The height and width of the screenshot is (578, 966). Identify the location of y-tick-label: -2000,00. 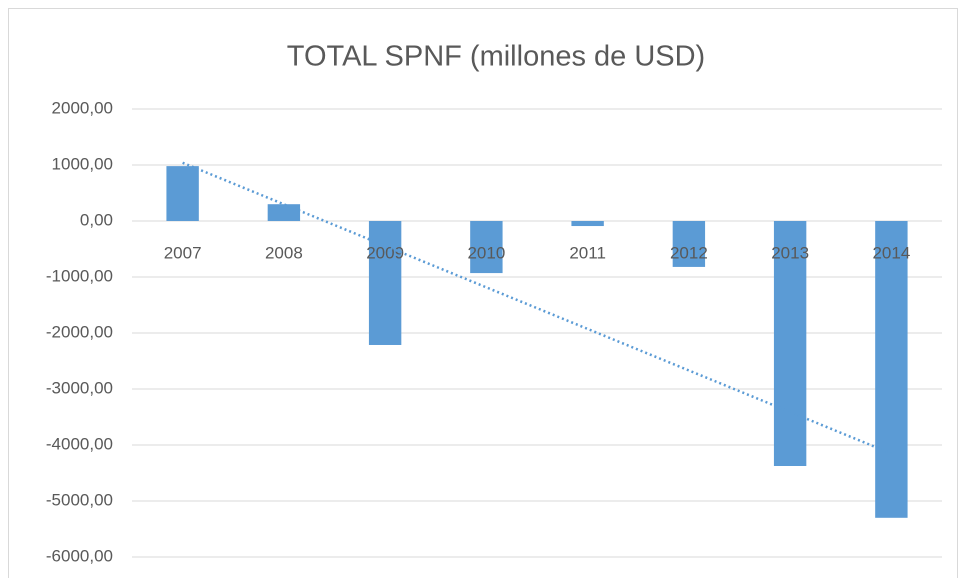
(79, 331).